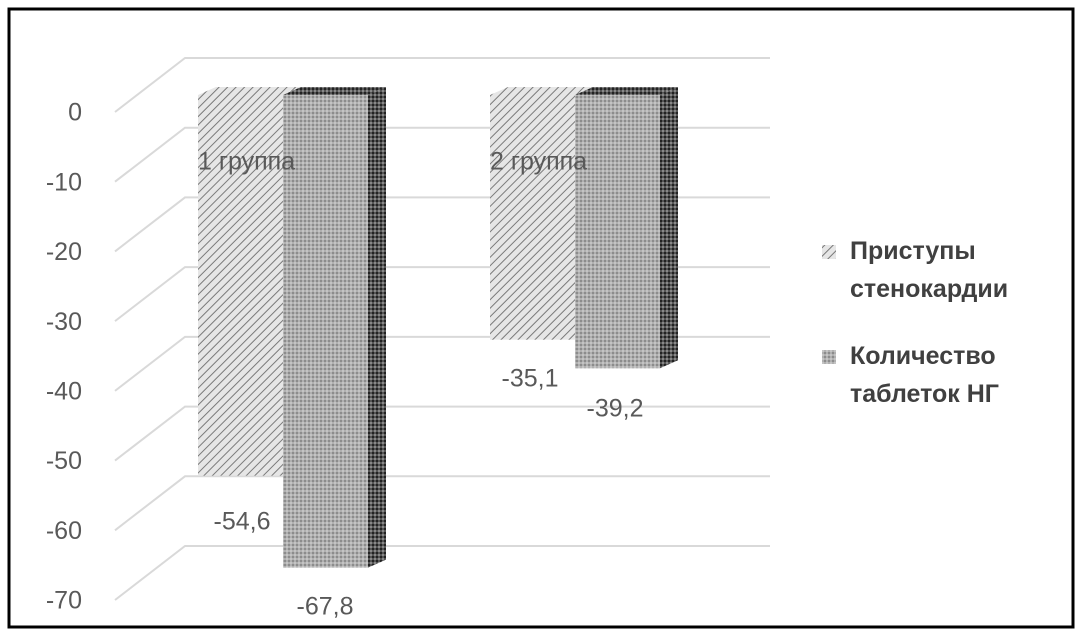 This screenshot has width=1081, height=635. Describe the element at coordinates (64, 252) in the screenshot. I see `y-tick-label: -20` at that location.